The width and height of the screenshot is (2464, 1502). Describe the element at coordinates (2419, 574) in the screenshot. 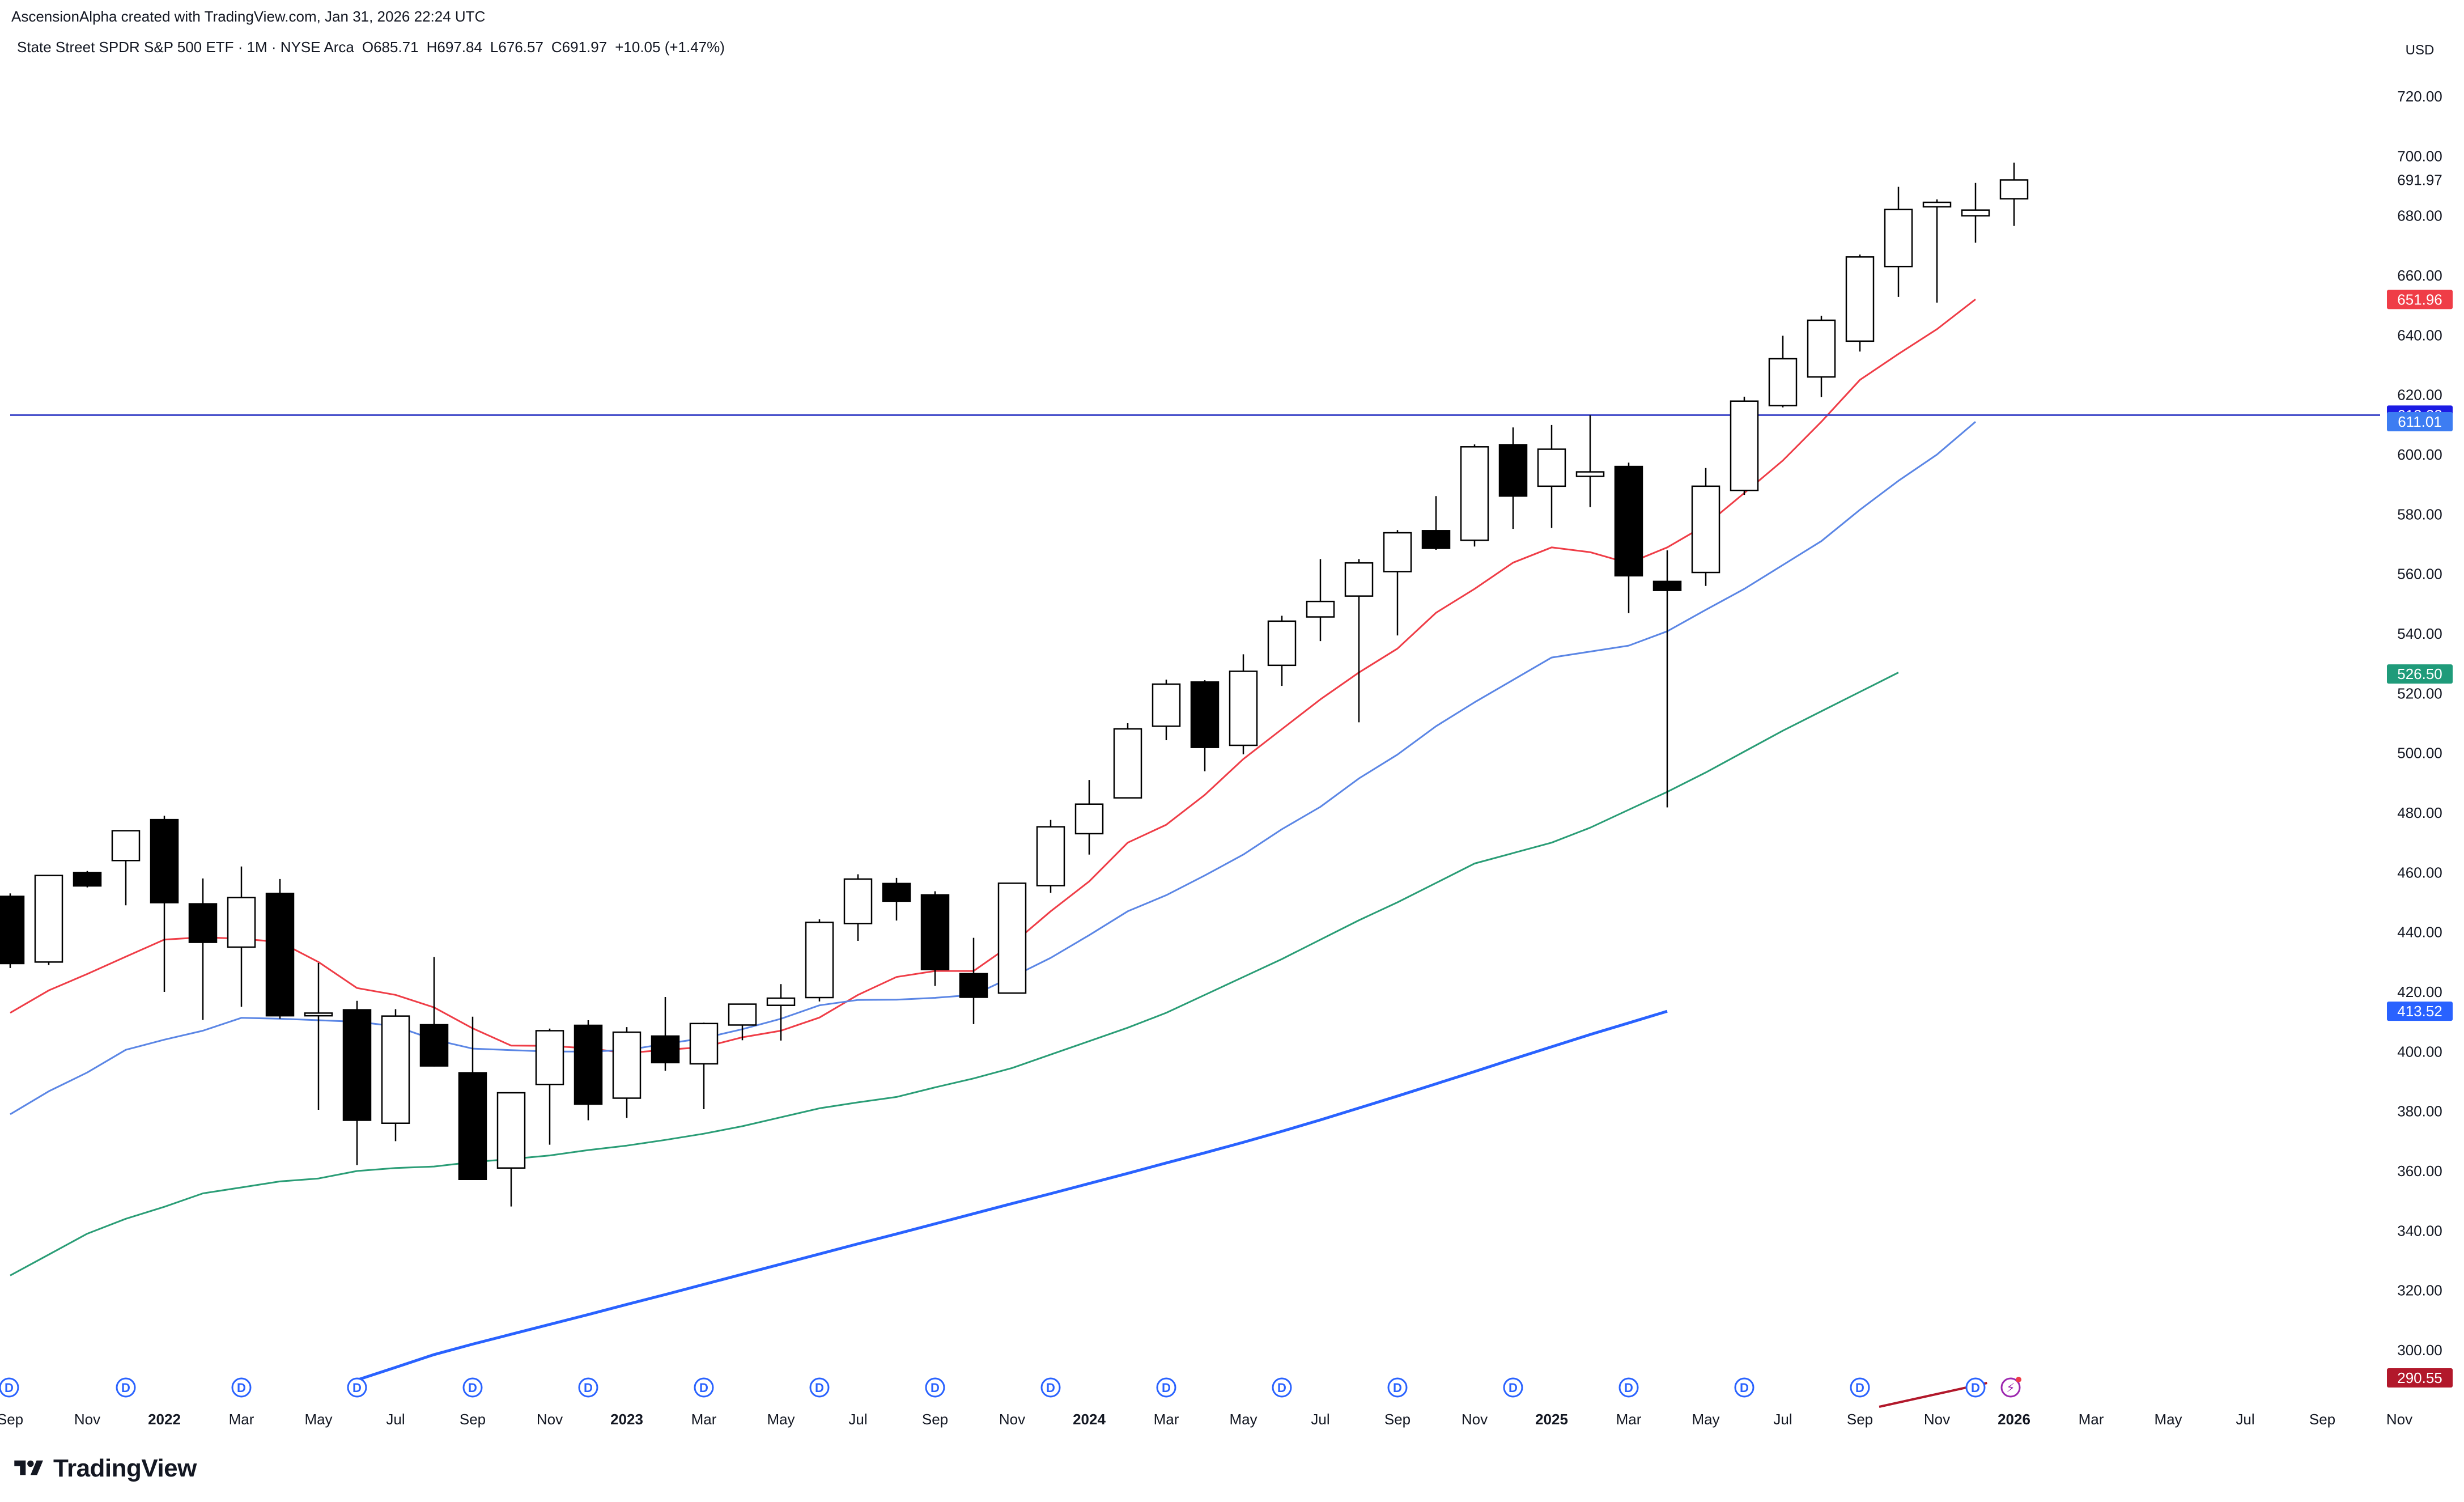

I see `y-tick-label: 560.00` at that location.